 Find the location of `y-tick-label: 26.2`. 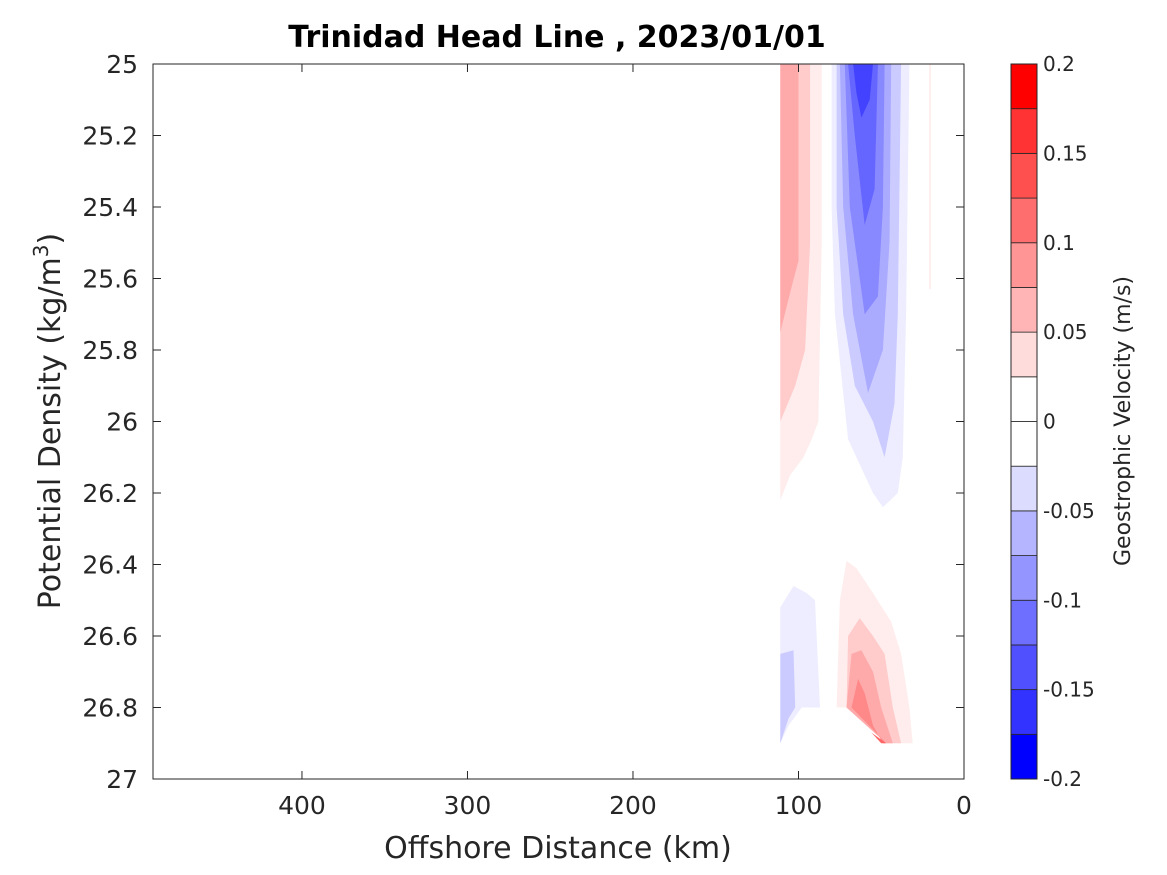

y-tick-label: 26.2 is located at coordinates (110, 493).